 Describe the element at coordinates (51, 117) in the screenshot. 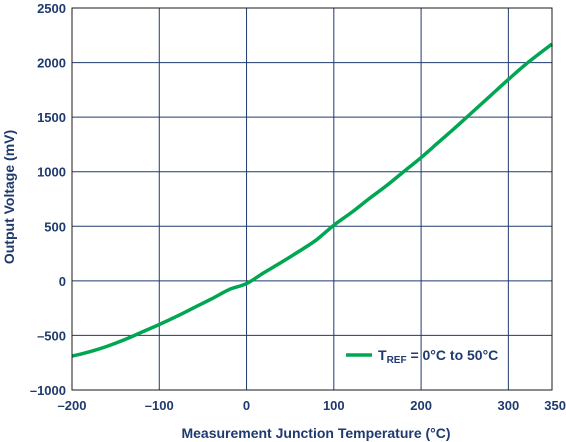

I see `y-tick-label: 1500` at that location.